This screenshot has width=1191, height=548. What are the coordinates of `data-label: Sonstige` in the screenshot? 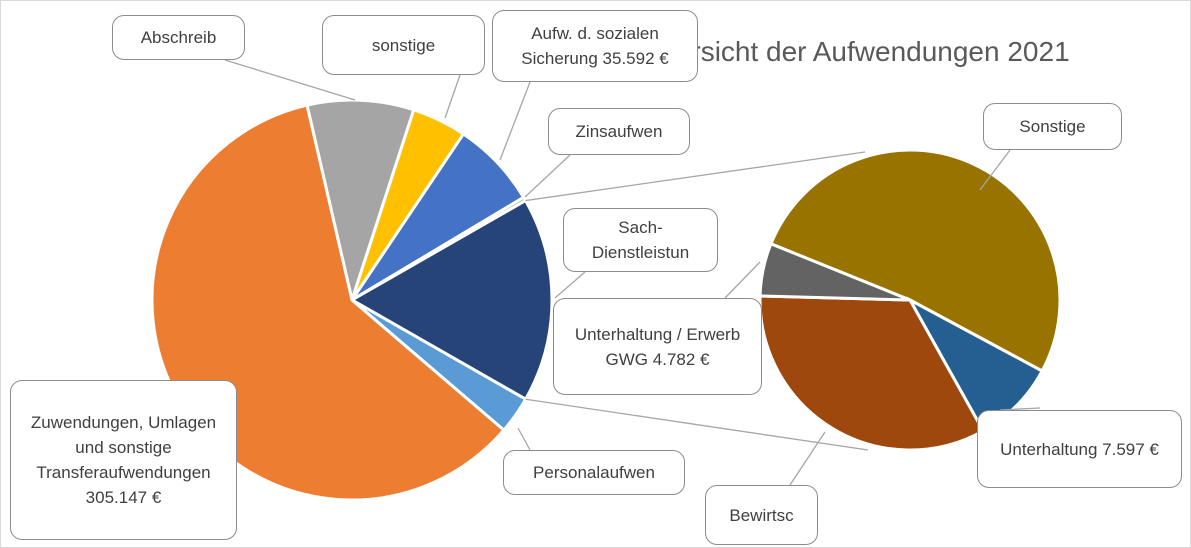 It's located at (1052, 126).